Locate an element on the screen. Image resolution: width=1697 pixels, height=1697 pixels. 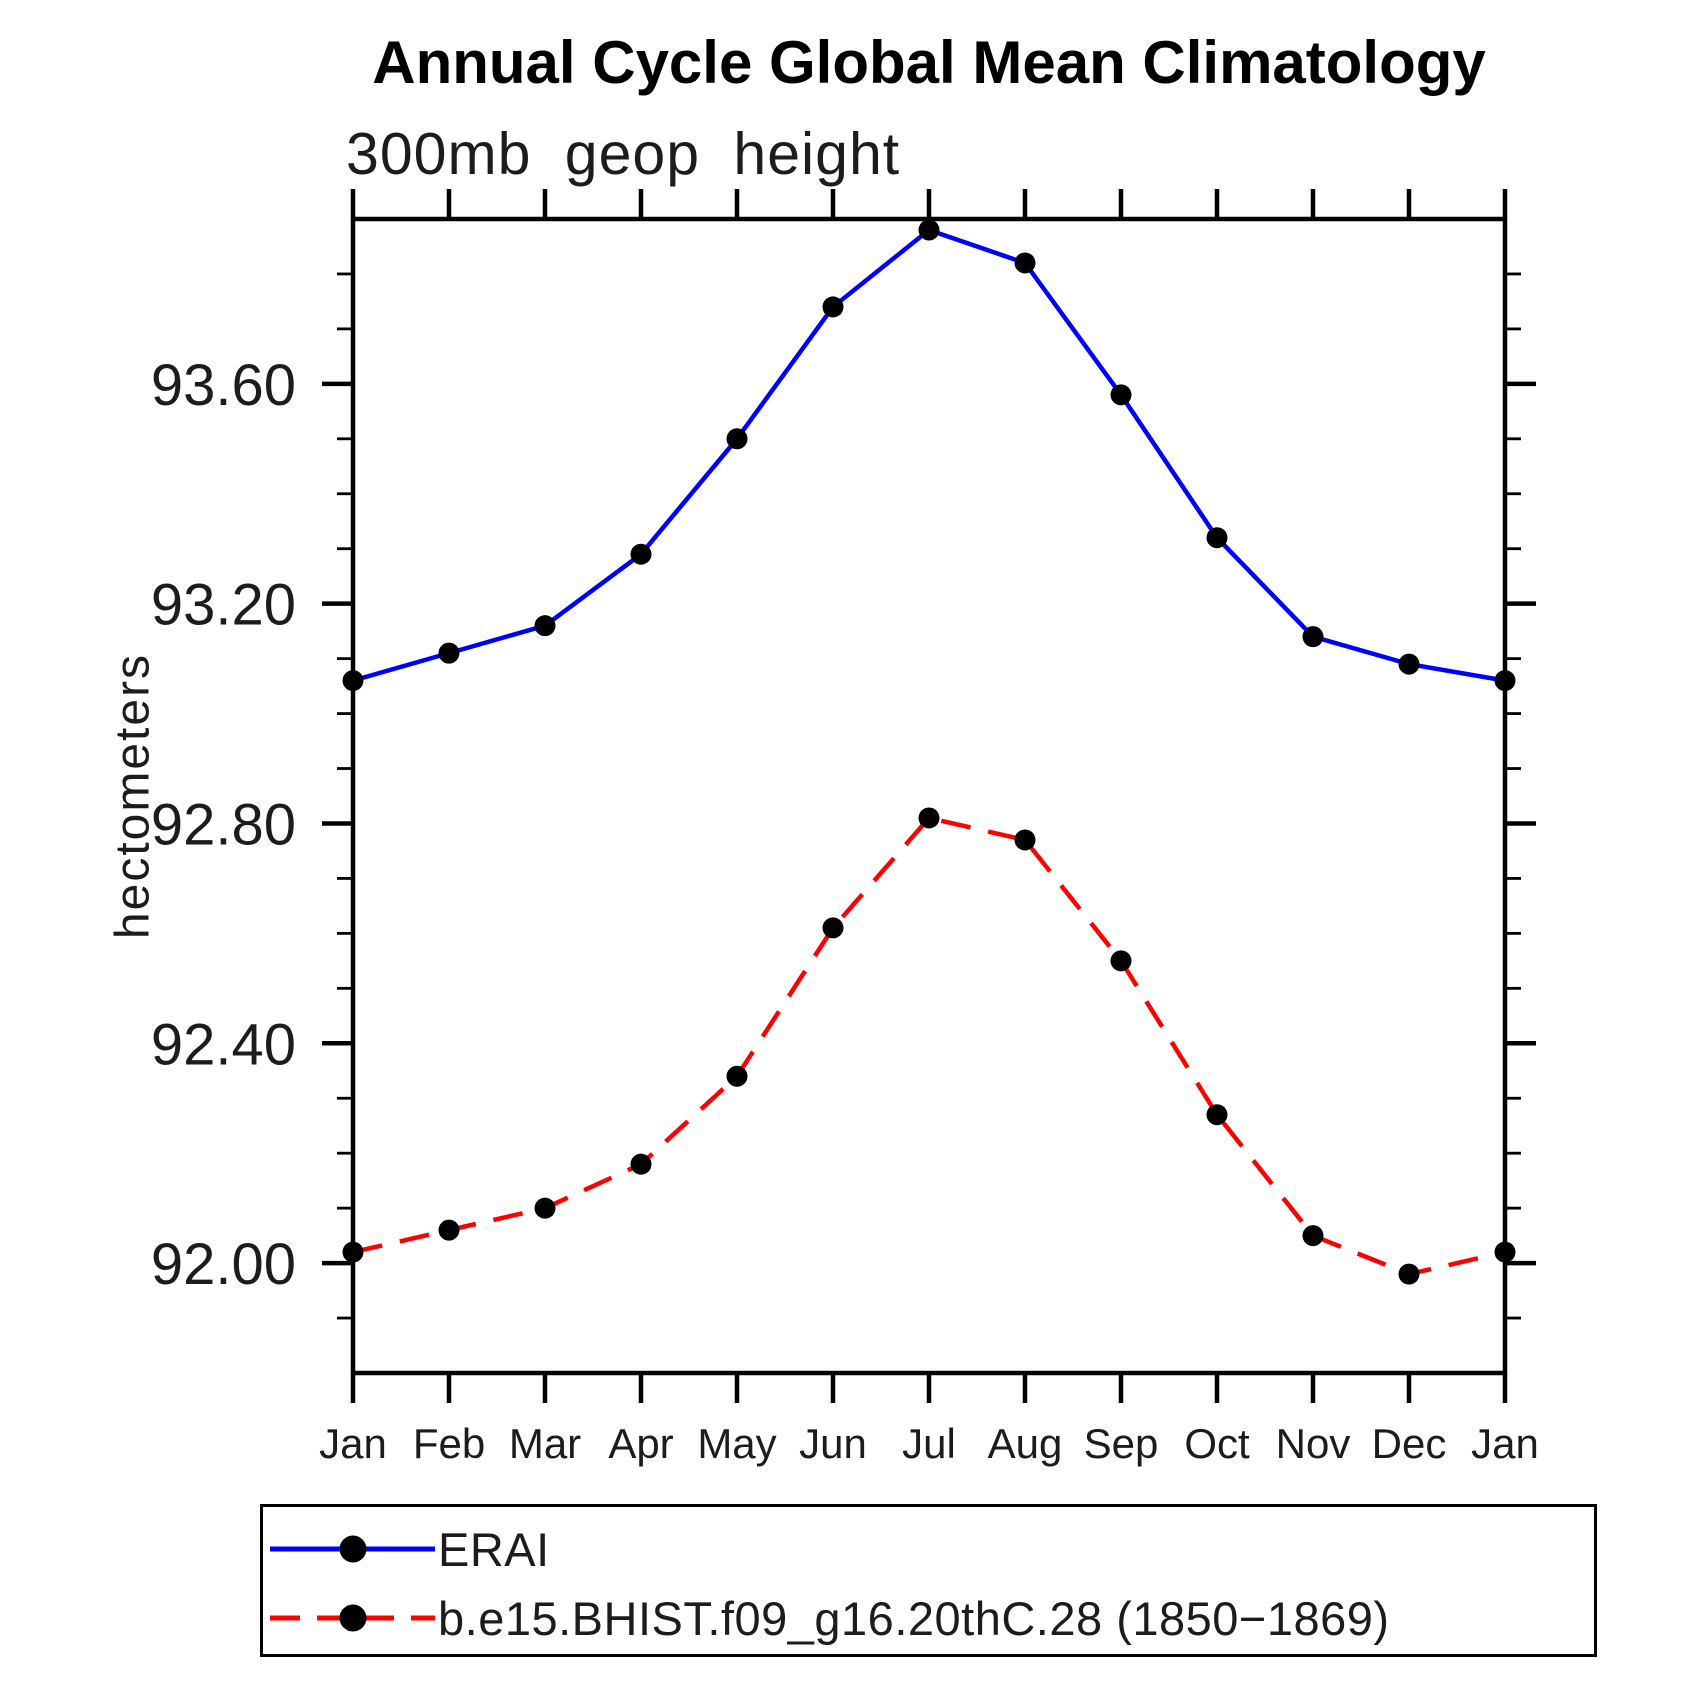
x-tick-label: Apr is located at coordinates (640, 1443).